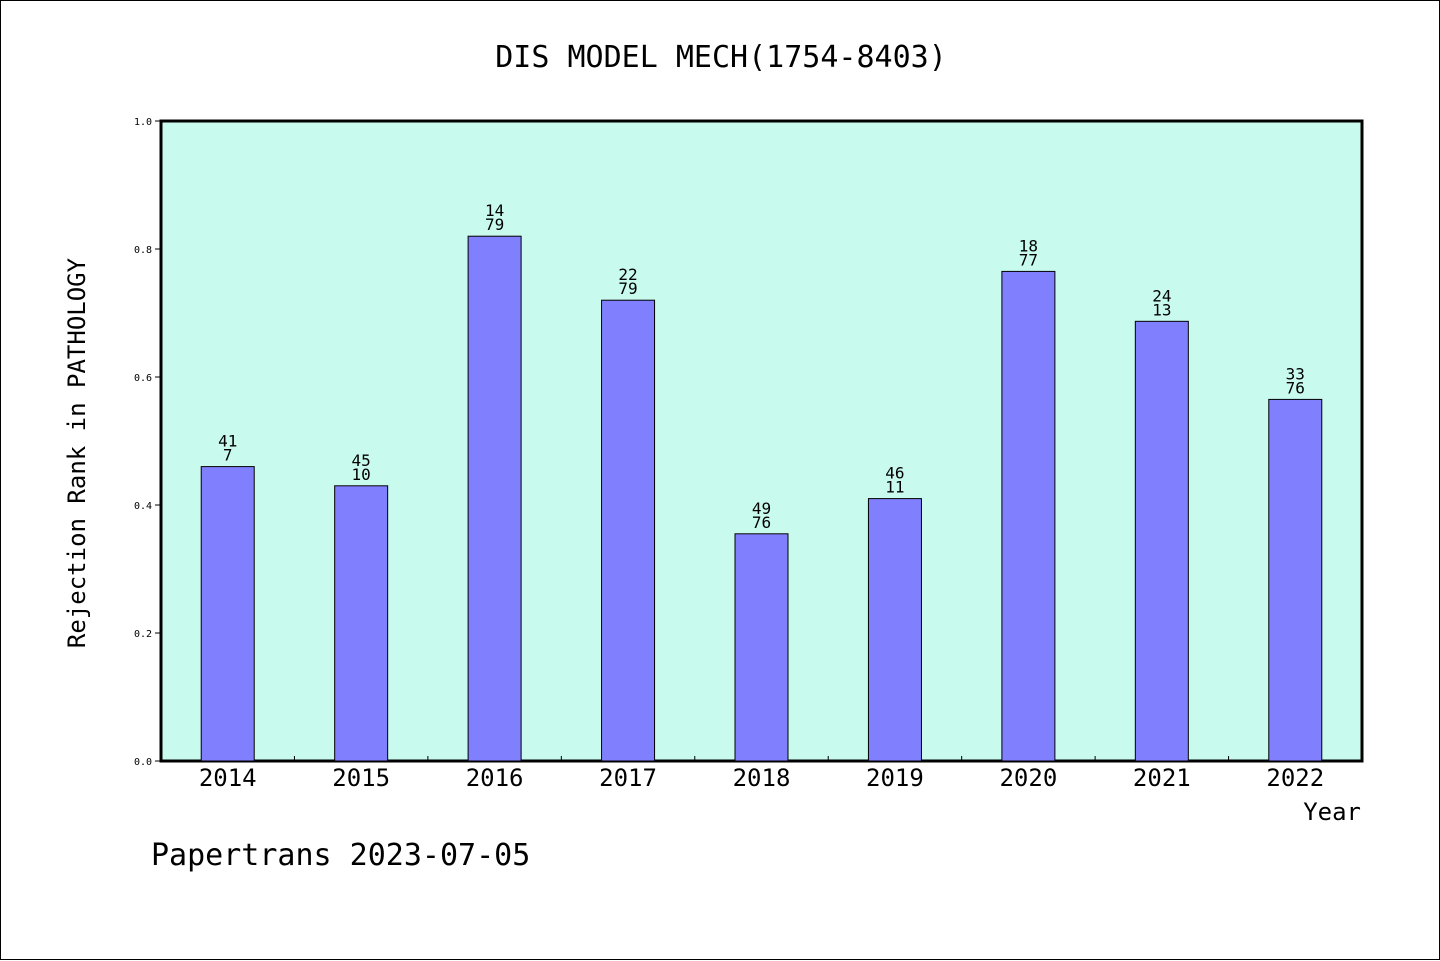 Image resolution: width=1440 pixels, height=961 pixels. What do you see at coordinates (1332, 812) in the screenshot?
I see `x-axis-label: Year` at bounding box center [1332, 812].